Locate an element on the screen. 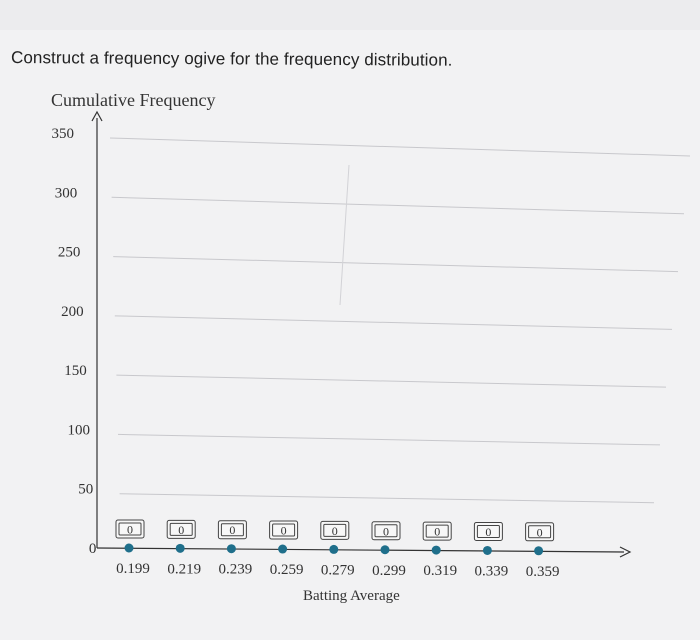 The height and width of the screenshot is (640, 700). x-tick-label: 0.239 is located at coordinates (236, 570).